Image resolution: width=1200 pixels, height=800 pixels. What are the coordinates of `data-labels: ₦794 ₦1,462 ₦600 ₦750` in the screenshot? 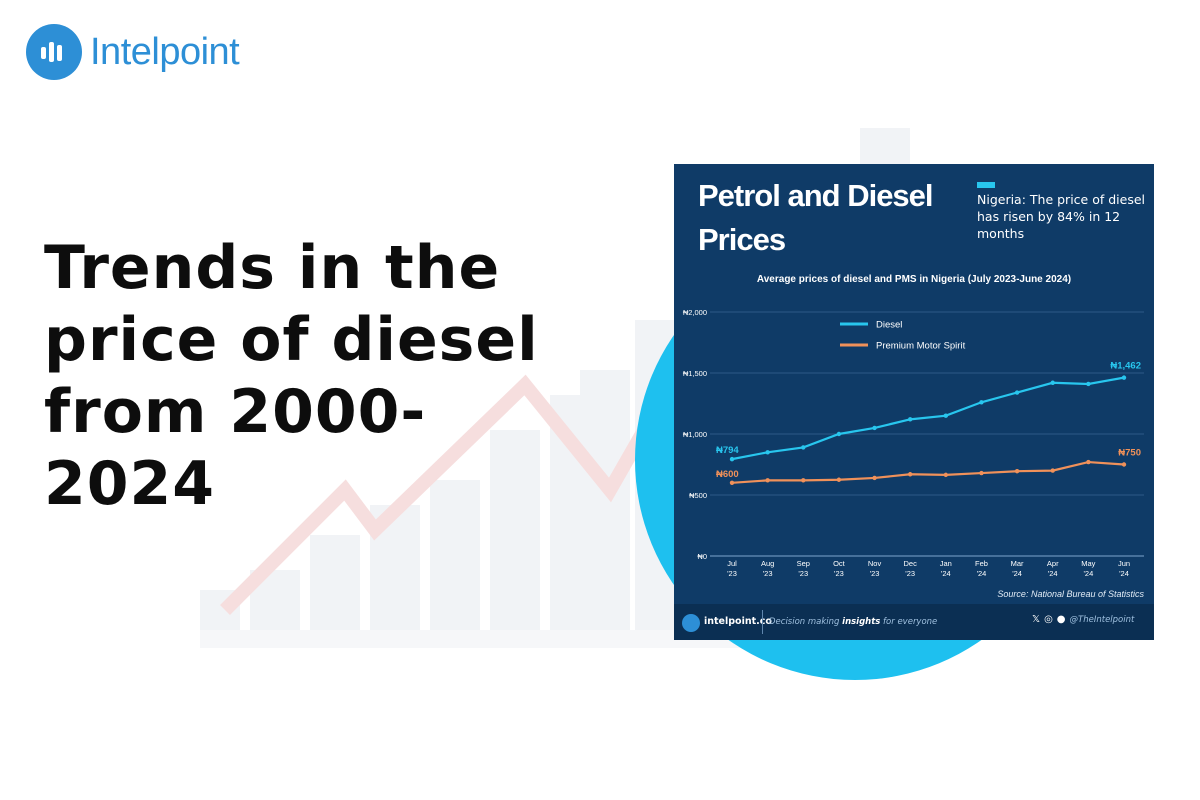 It's located at (928, 420).